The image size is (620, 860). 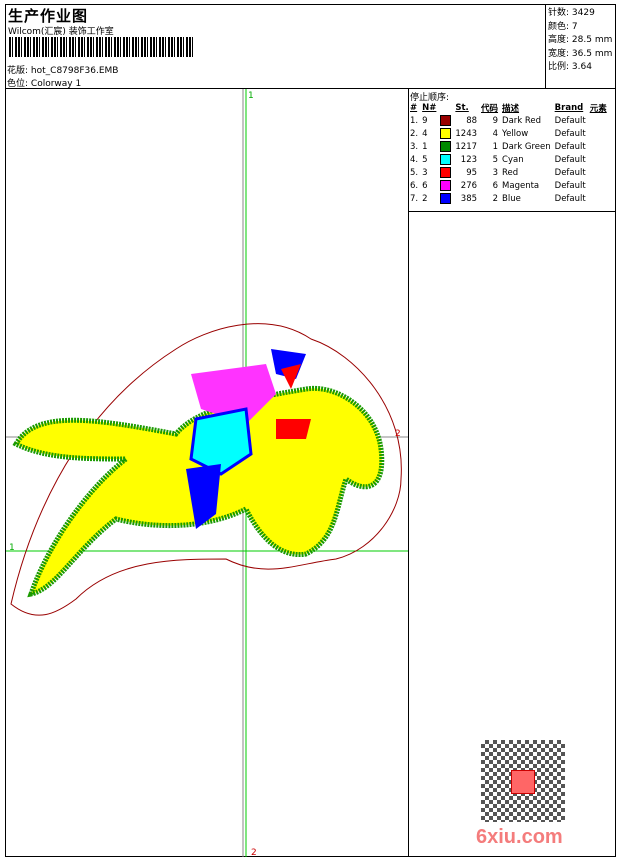 What do you see at coordinates (44, 84) in the screenshot?
I see `colorway: 色位: Colorway 1` at bounding box center [44, 84].